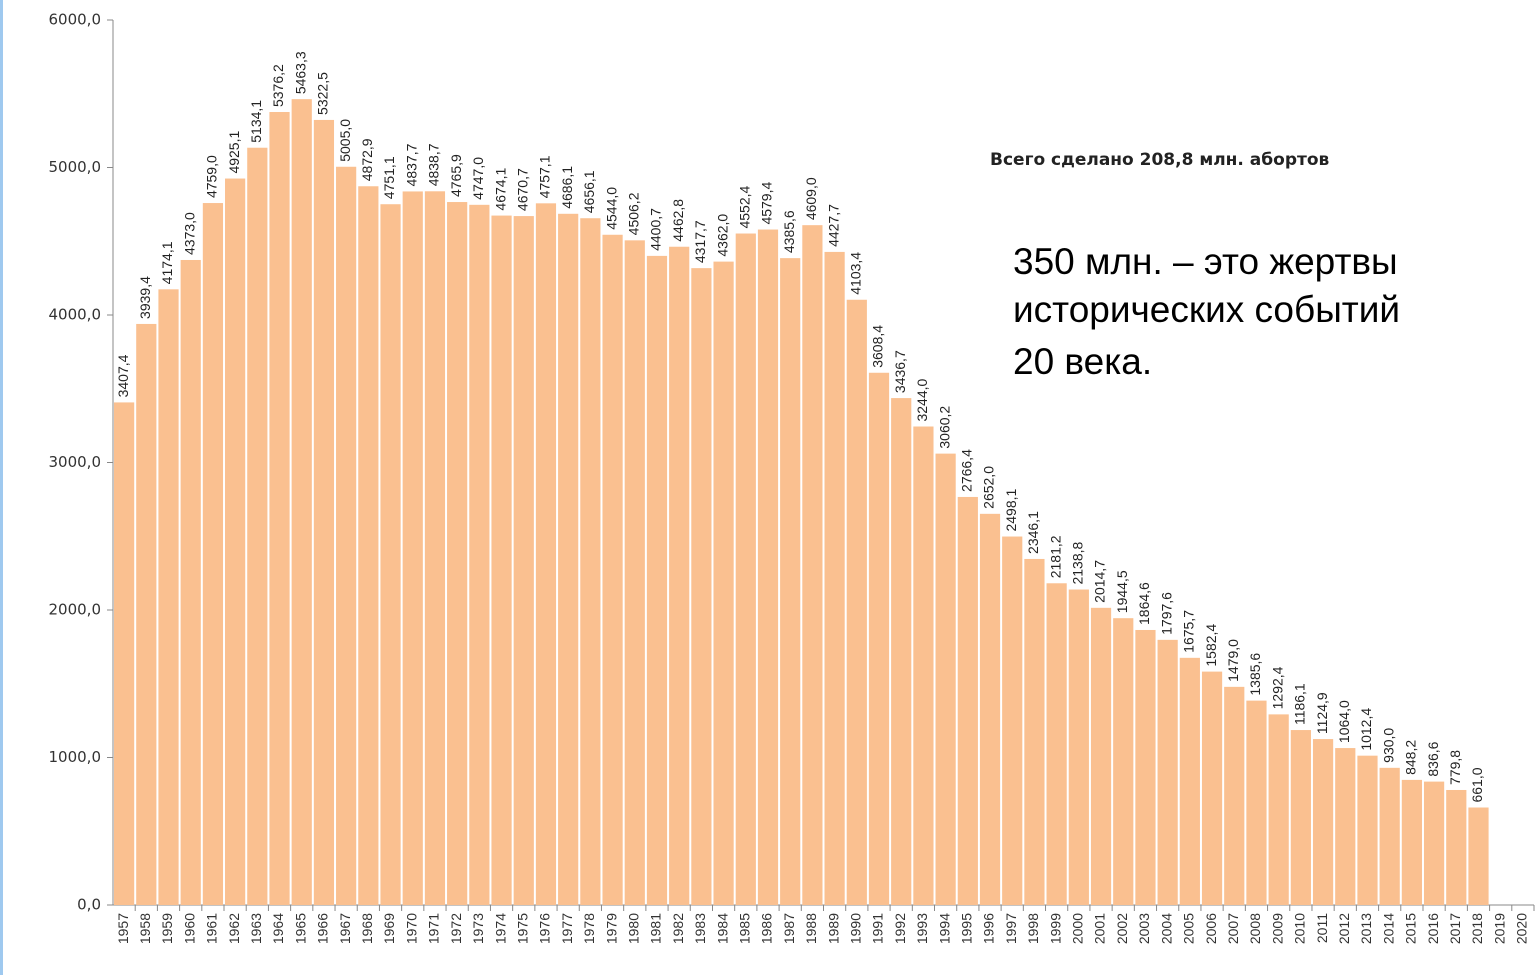 This screenshot has width=1538, height=975. I want to click on x-tick-label: 2018, so click(1477, 928).